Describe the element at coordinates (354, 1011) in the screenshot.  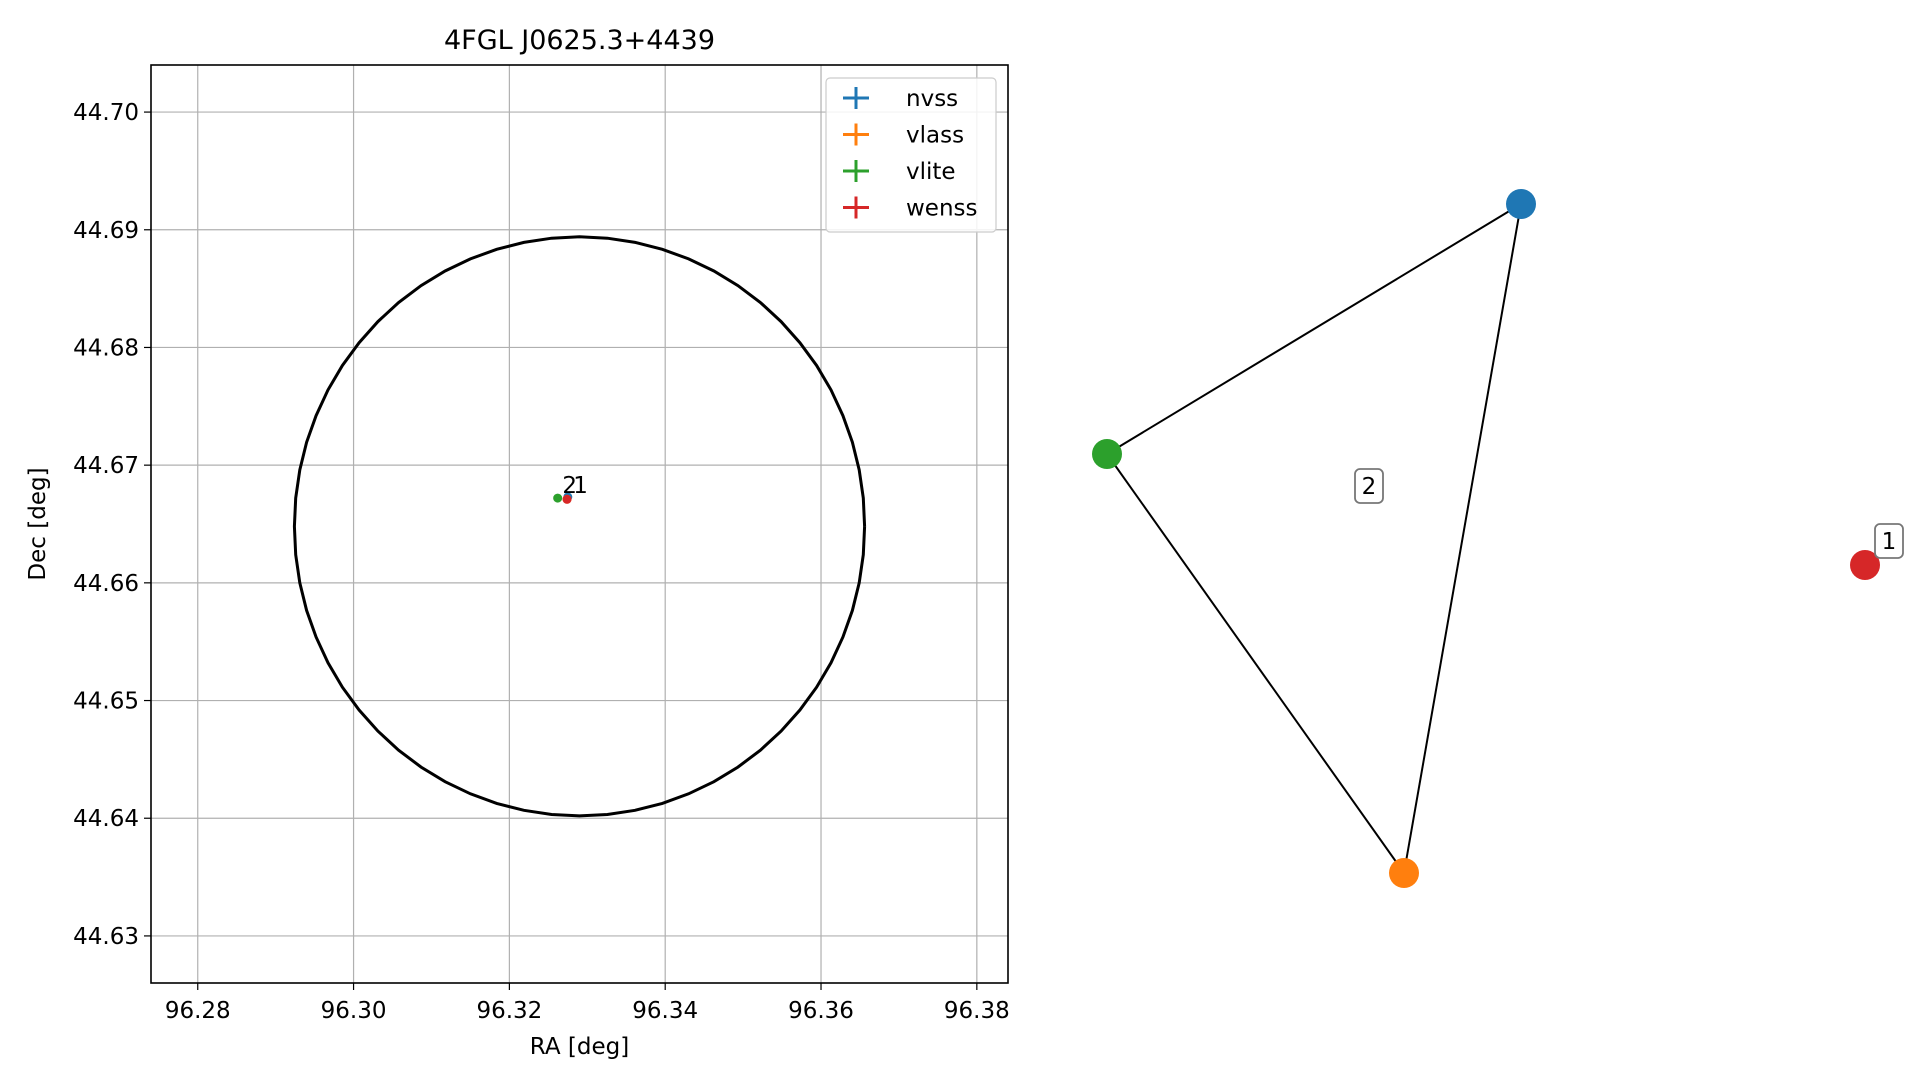
I see `x-tick-label: 96.30` at that location.